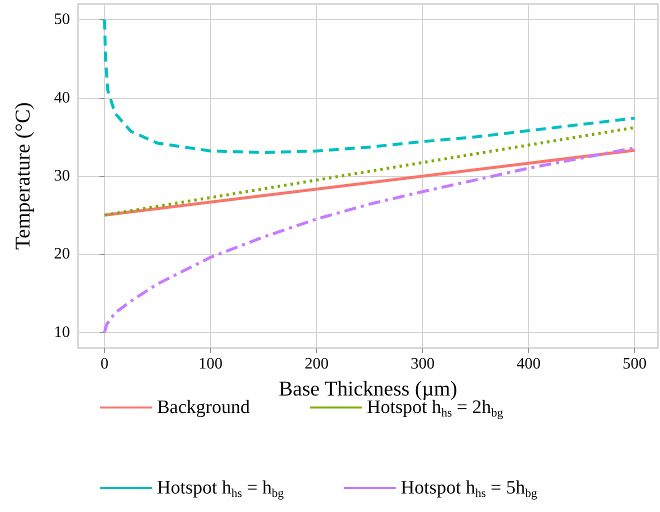 This screenshot has height=512, width=660. Describe the element at coordinates (62, 332) in the screenshot. I see `y-tick-label: 10` at that location.